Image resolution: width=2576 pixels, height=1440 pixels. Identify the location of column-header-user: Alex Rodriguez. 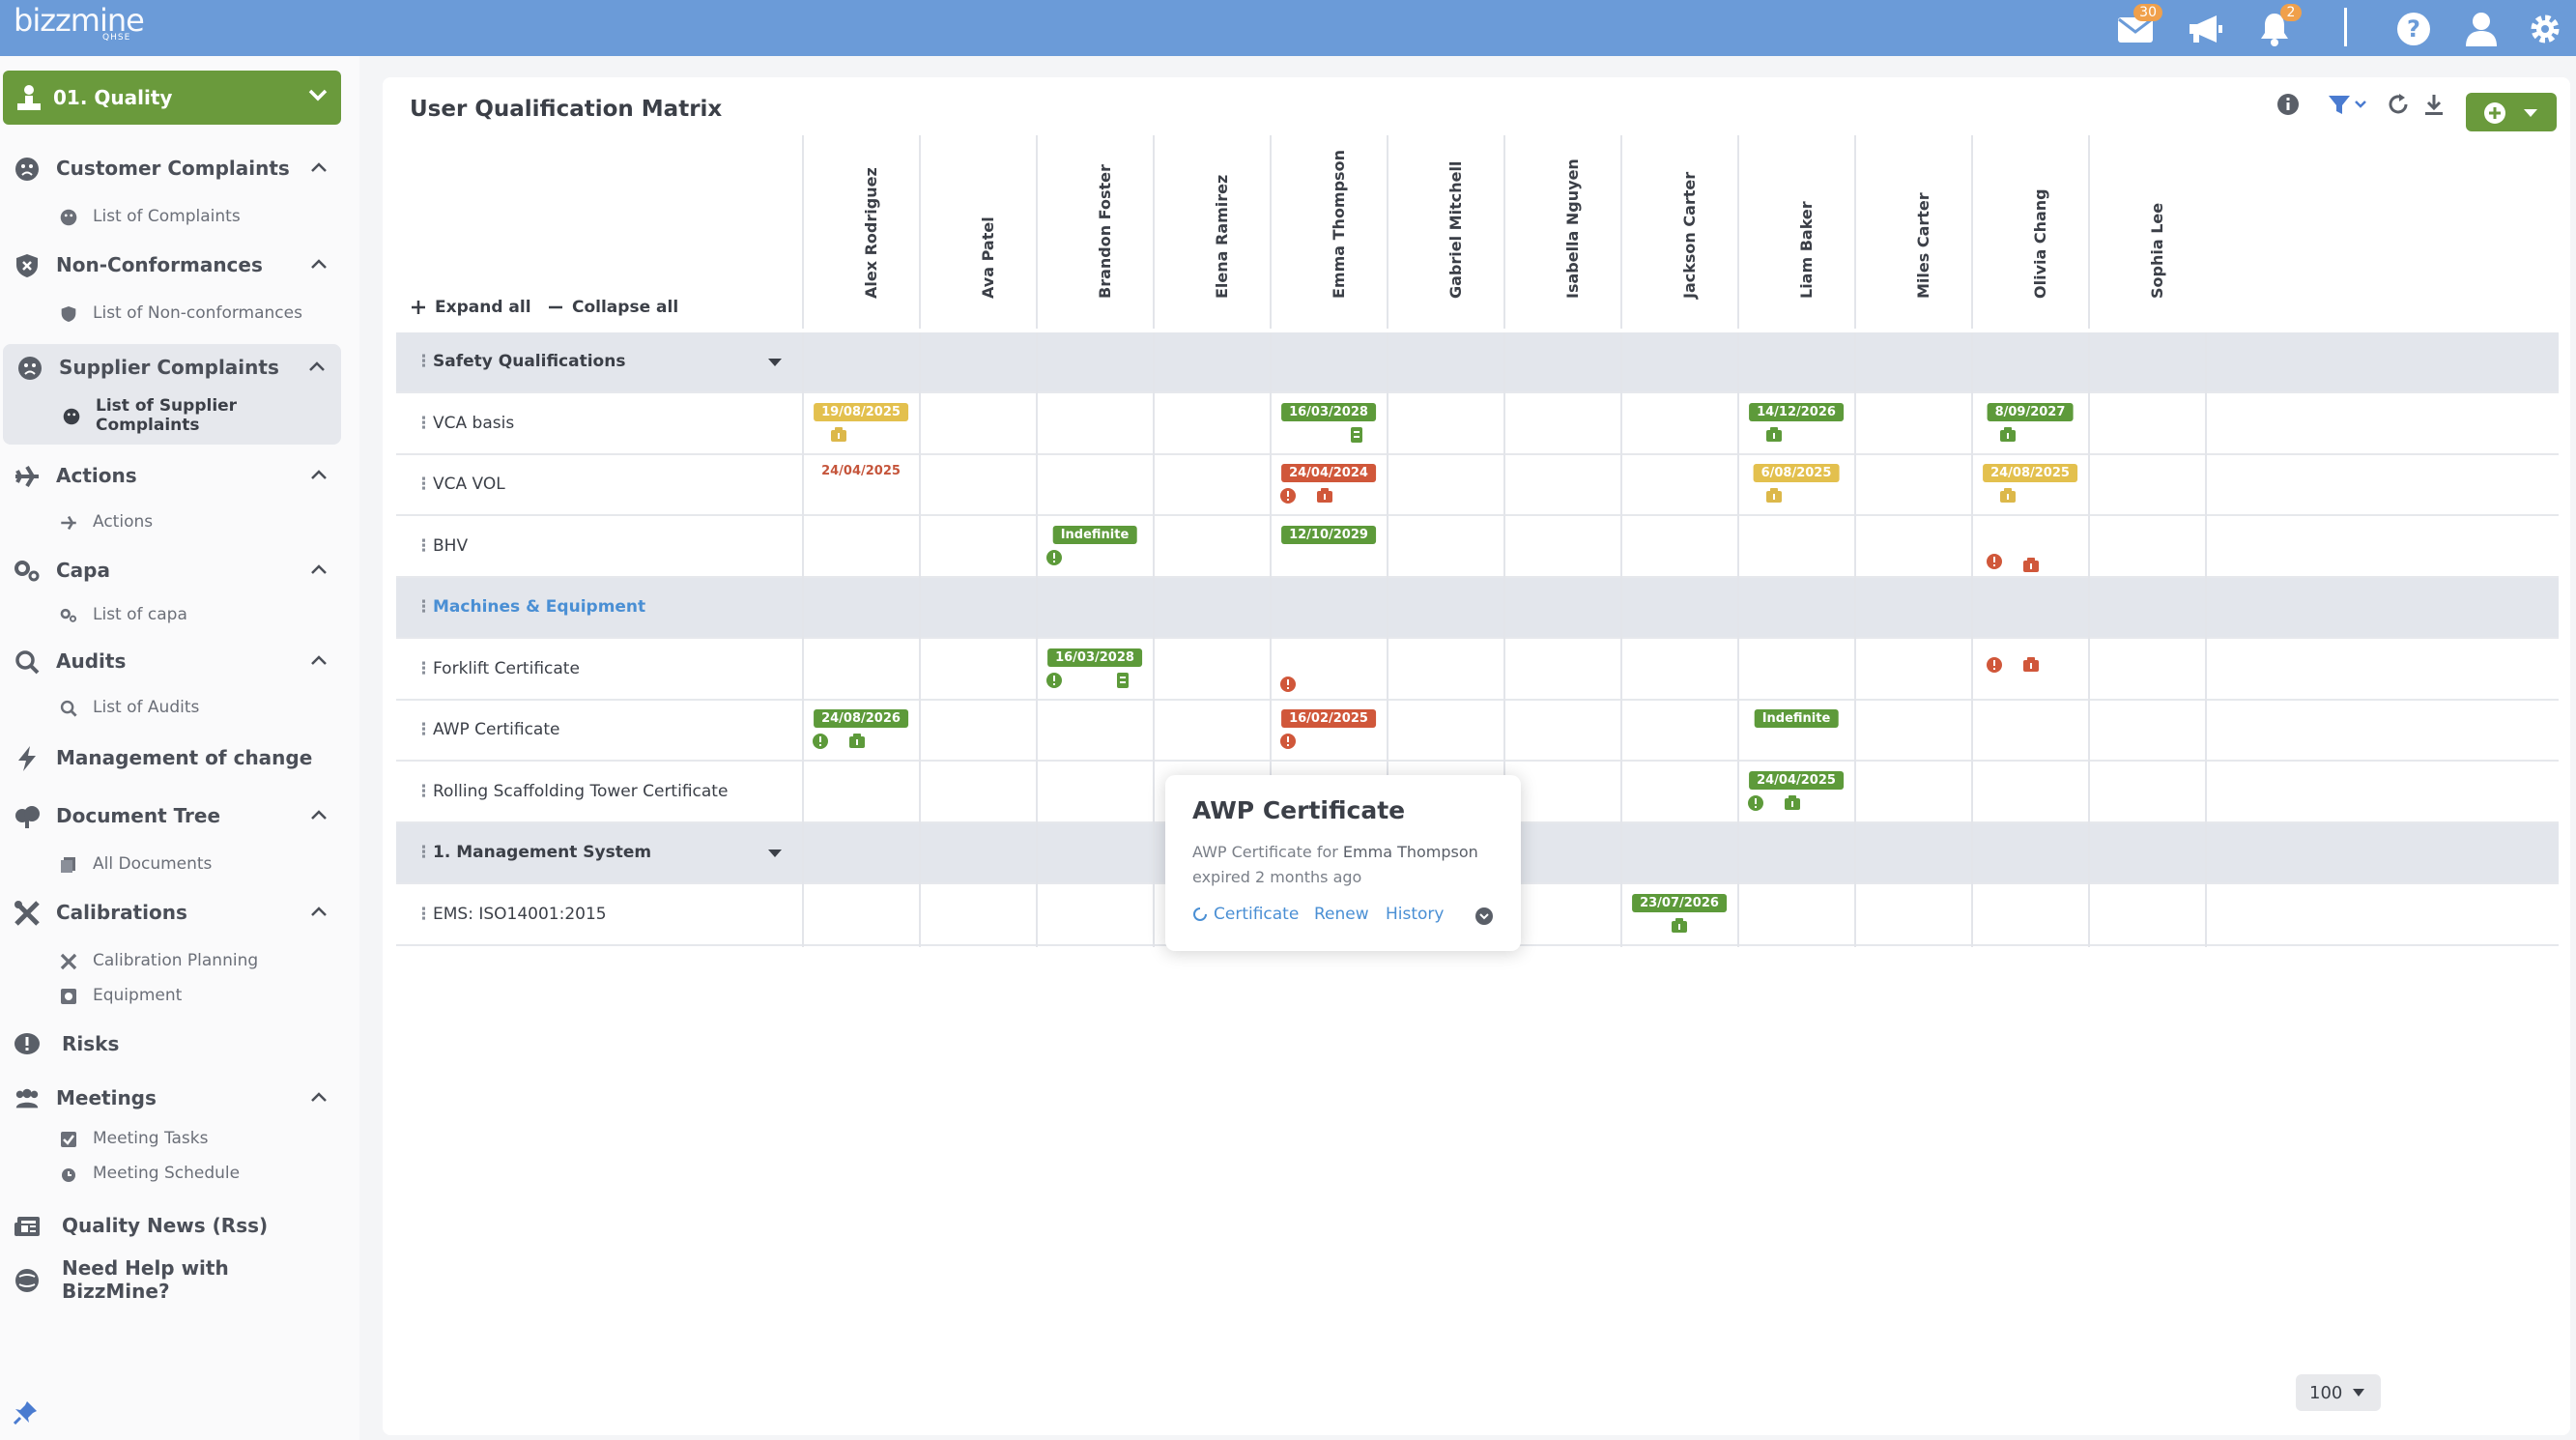
(861, 232).